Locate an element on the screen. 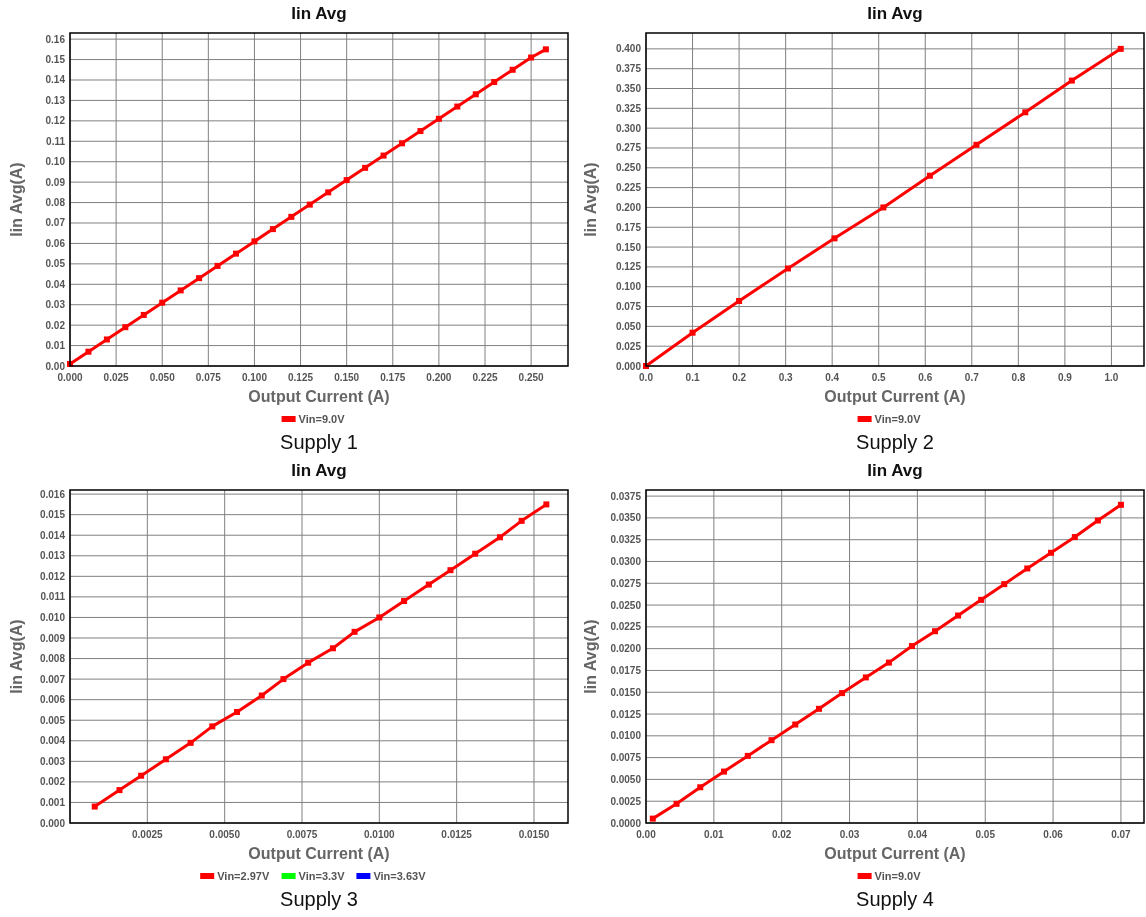 This screenshot has height=917, width=1146. x-tick-label: 0.150 is located at coordinates (347, 377).